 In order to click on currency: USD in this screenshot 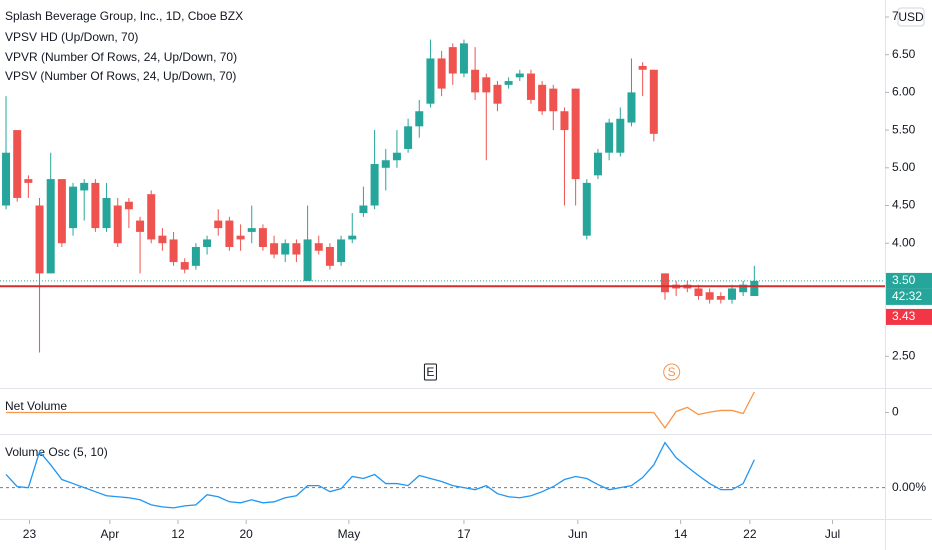, I will do `click(911, 17)`.